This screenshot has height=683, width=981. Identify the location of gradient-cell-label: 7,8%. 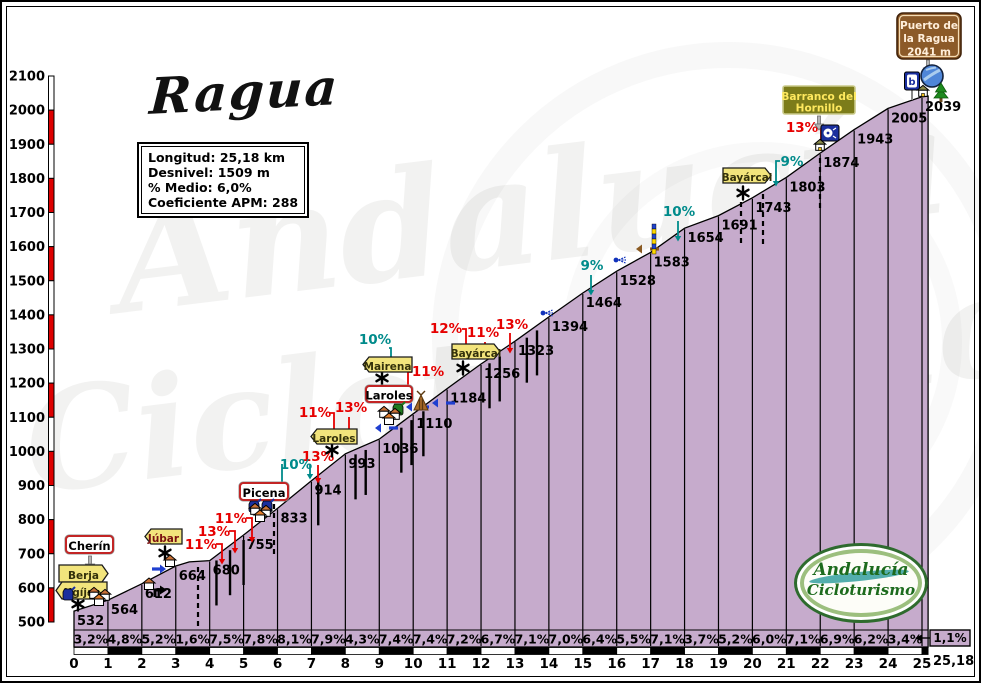
(260, 639).